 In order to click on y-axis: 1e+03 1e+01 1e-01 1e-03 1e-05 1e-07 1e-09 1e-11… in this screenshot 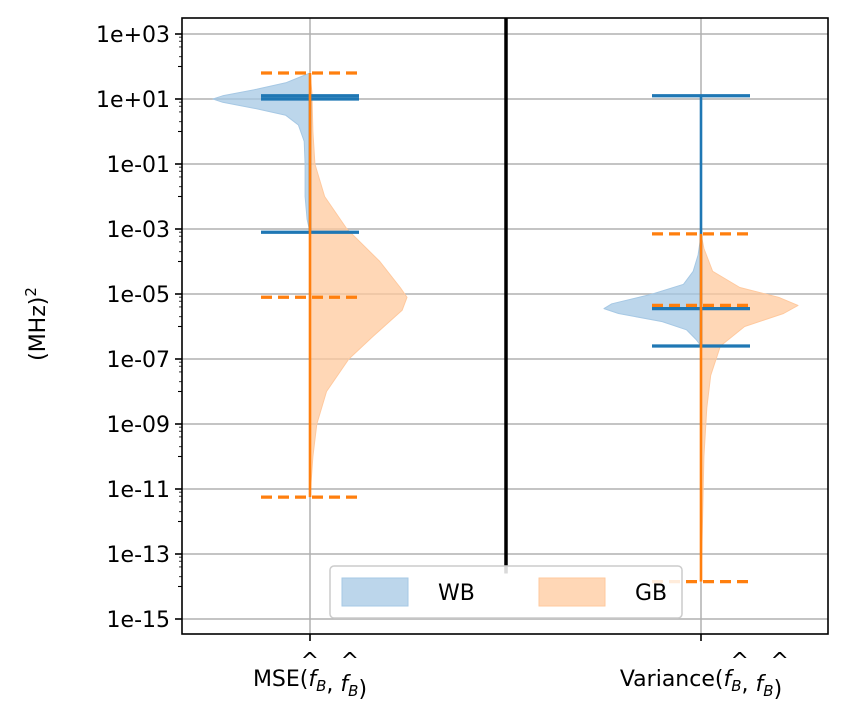, I will do `click(133, 328)`.